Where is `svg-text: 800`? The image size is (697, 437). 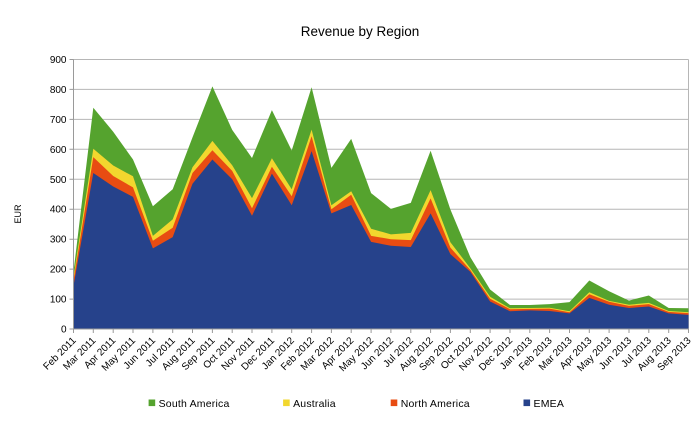 svg-text: 800 is located at coordinates (58, 90).